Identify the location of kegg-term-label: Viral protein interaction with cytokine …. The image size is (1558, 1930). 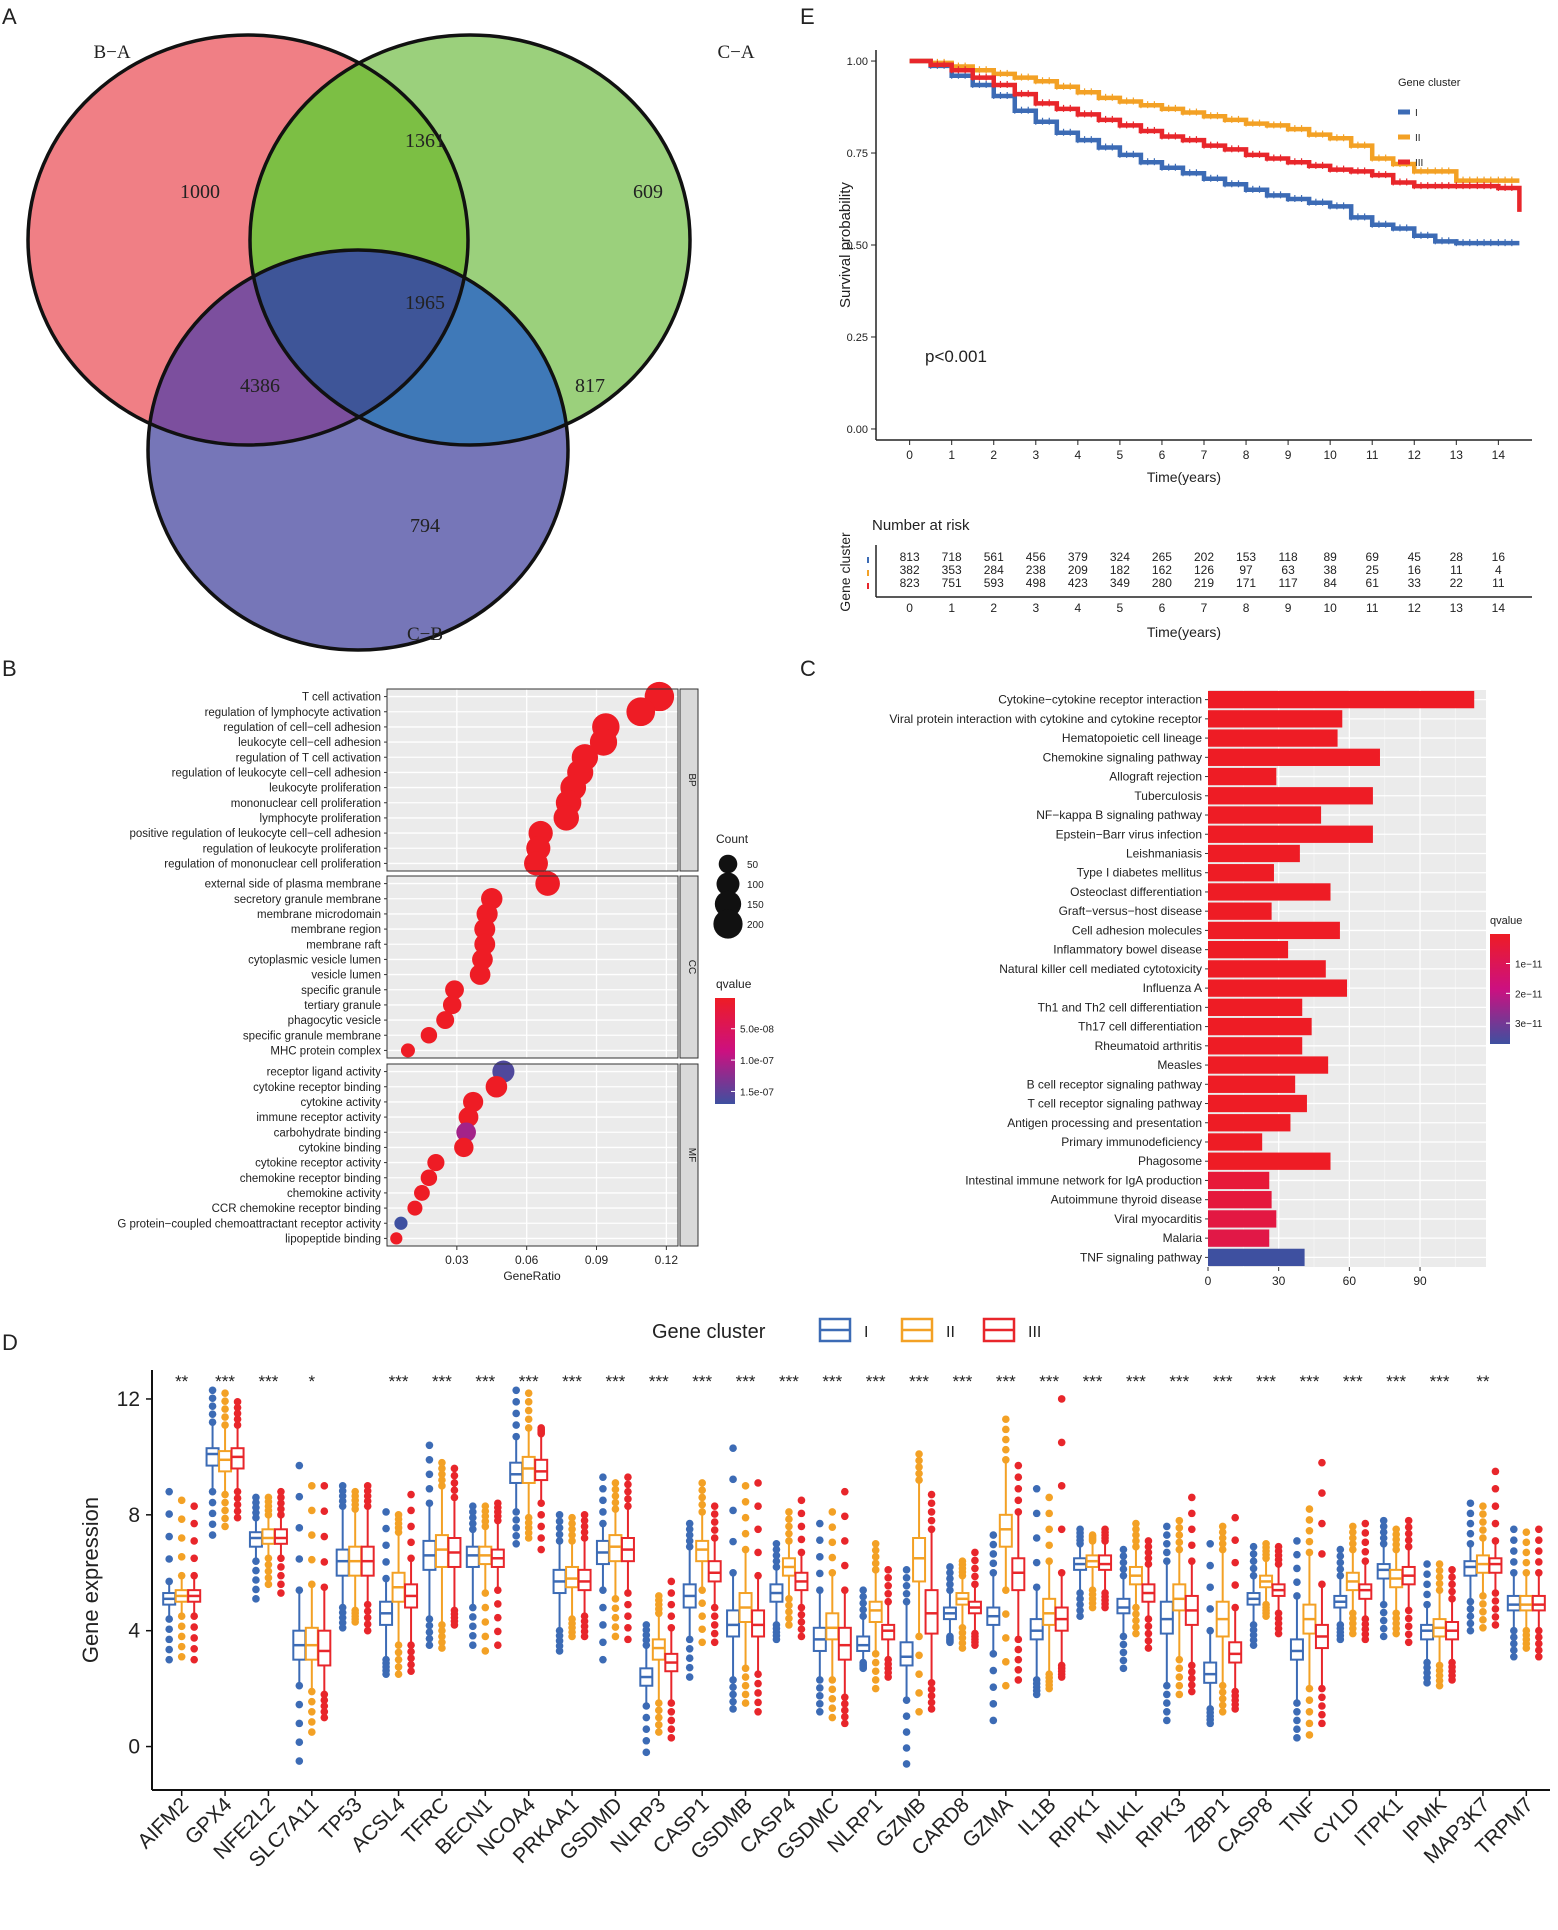
(1045, 719).